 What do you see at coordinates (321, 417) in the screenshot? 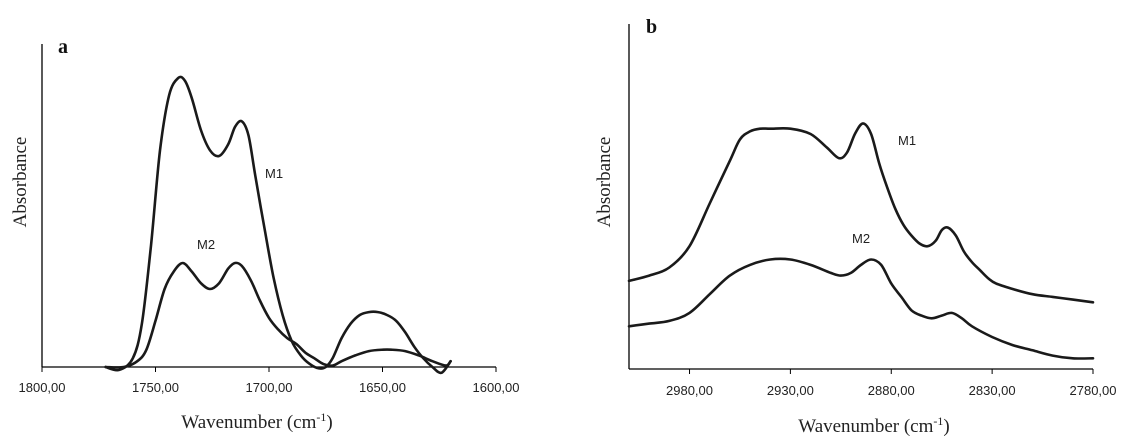
I see `panel-a-x-axis-title-sup: -1` at bounding box center [321, 417].